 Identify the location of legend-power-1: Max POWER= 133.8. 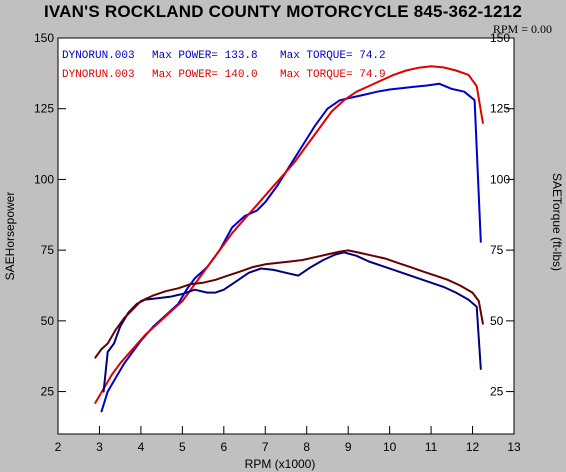
(205, 56).